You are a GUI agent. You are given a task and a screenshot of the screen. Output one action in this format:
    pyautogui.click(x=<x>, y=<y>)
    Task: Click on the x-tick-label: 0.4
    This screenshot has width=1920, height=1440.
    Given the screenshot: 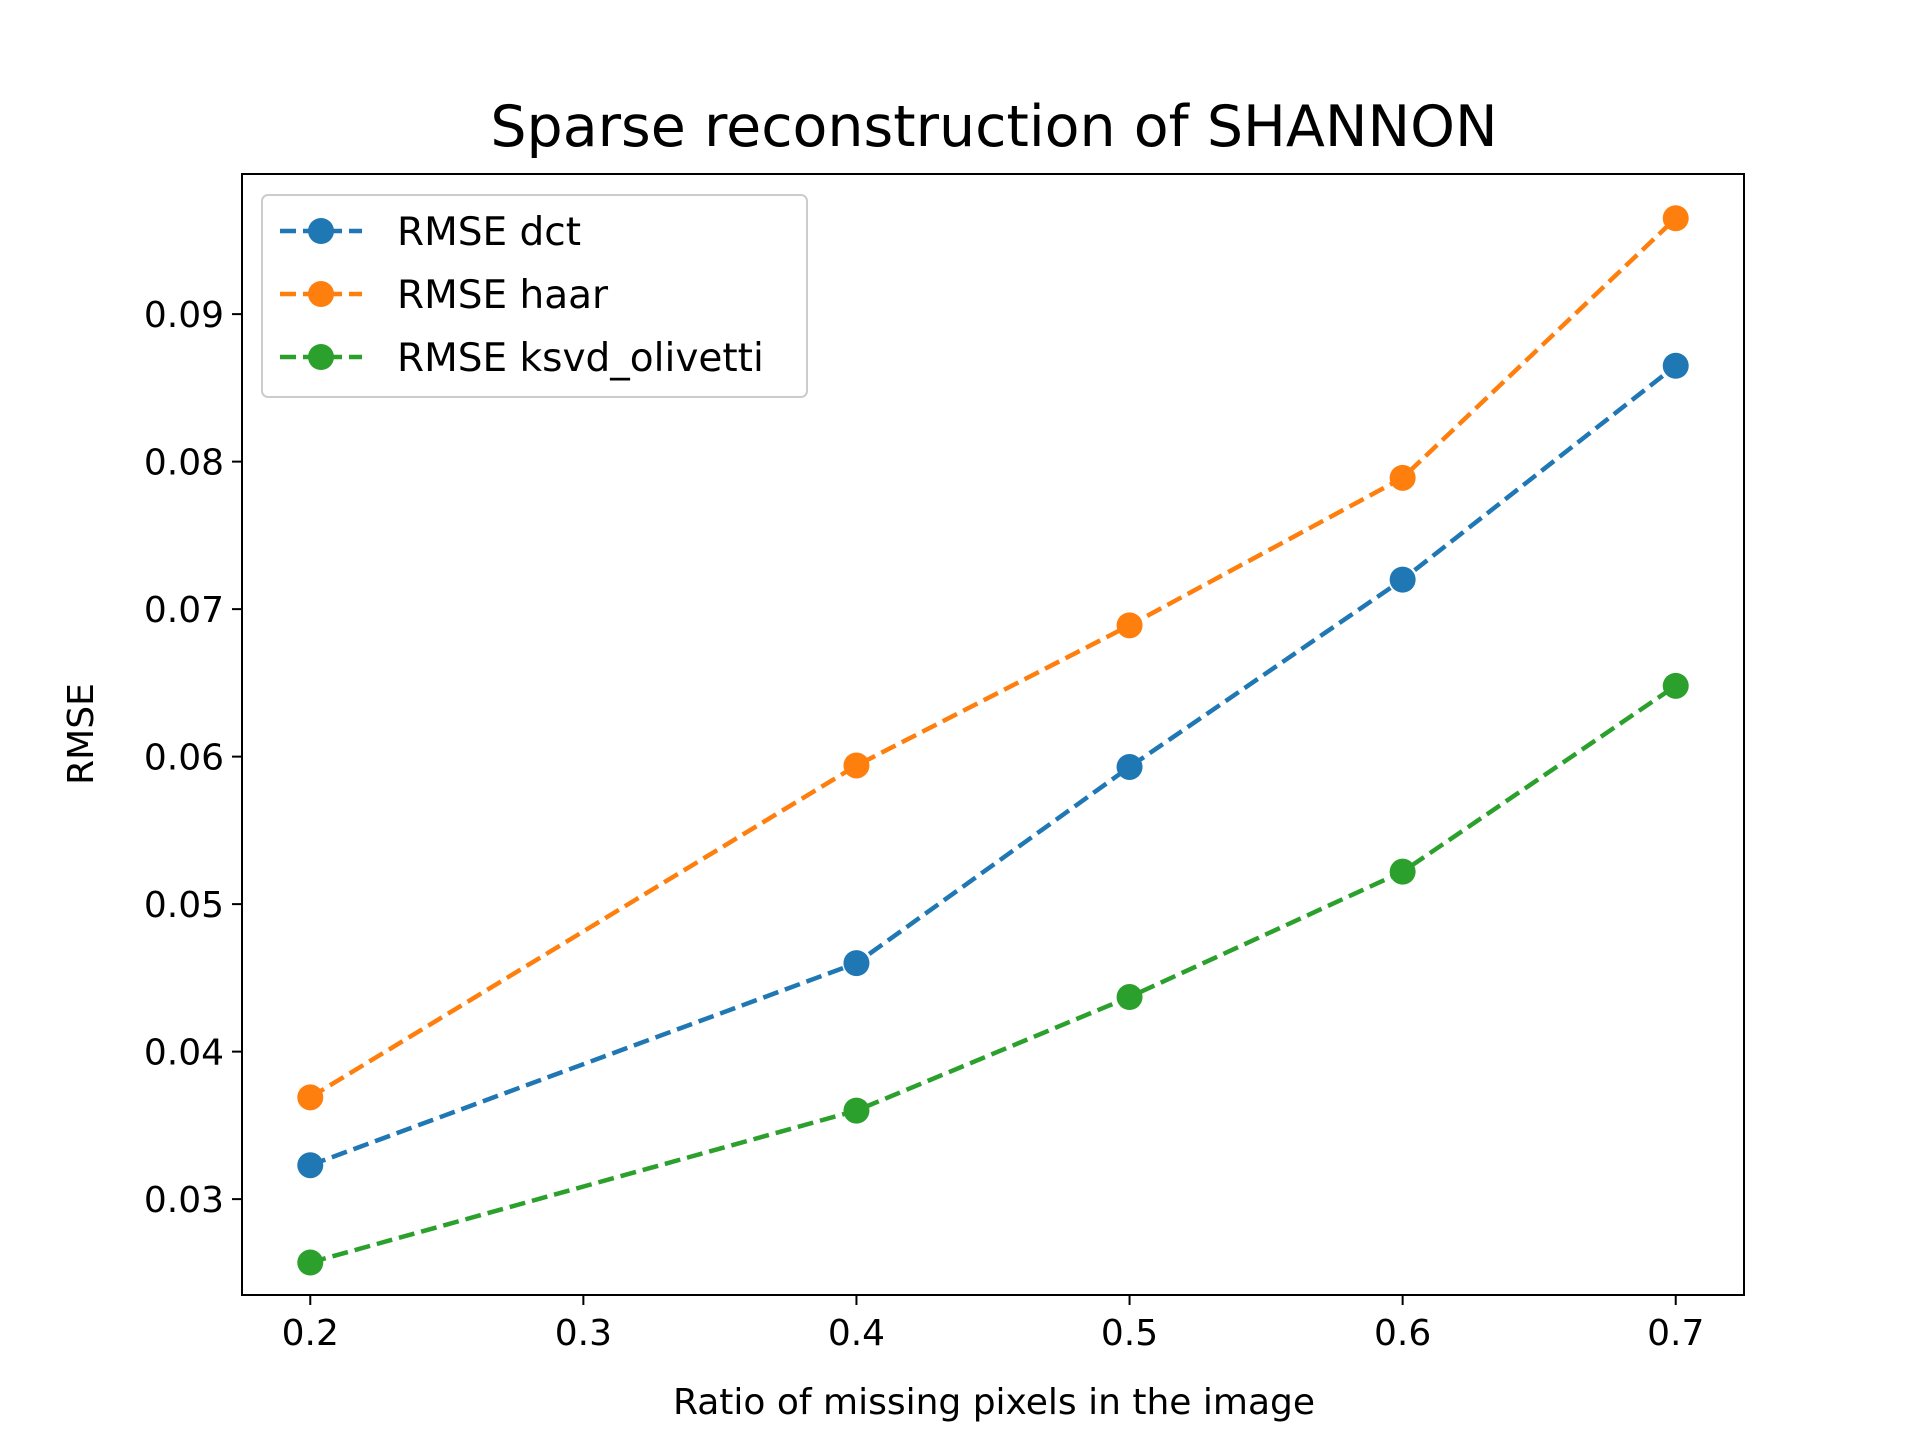 What is the action you would take?
    pyautogui.click(x=856, y=1333)
    